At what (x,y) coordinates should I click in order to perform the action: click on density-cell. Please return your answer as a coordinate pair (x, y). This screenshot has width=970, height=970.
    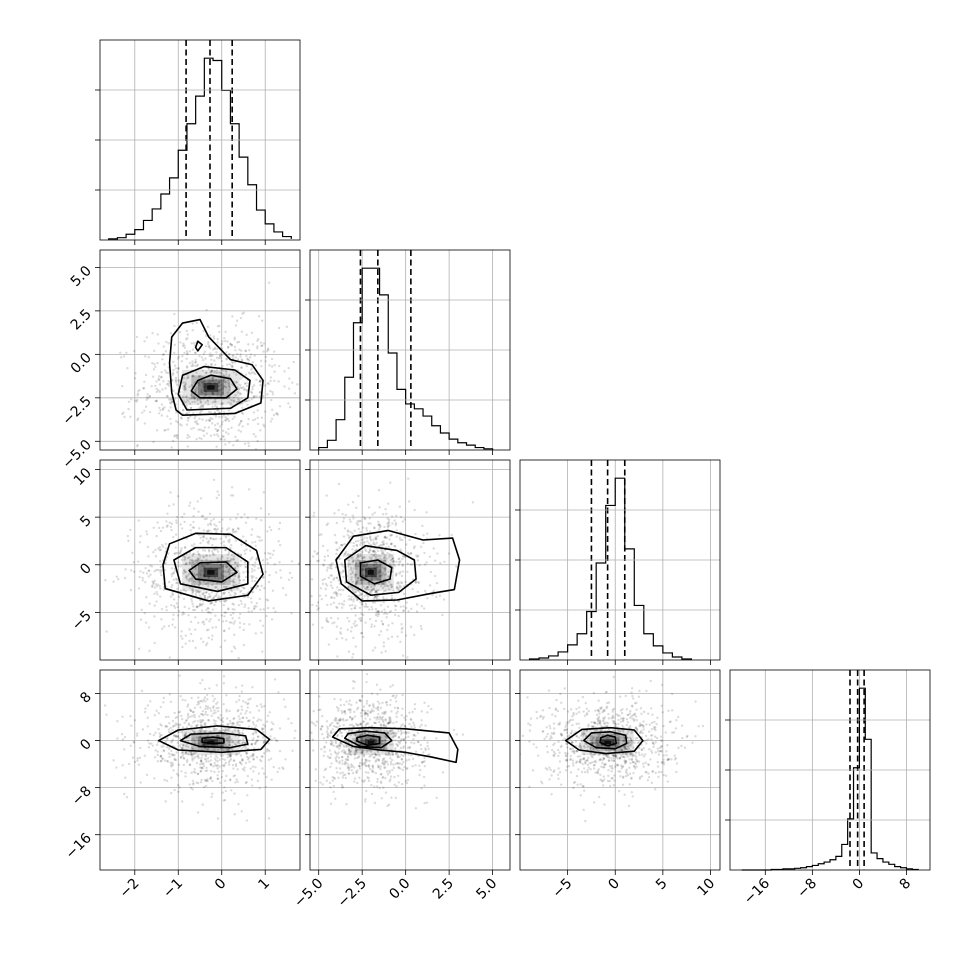
    Looking at the image, I should click on (211, 572).